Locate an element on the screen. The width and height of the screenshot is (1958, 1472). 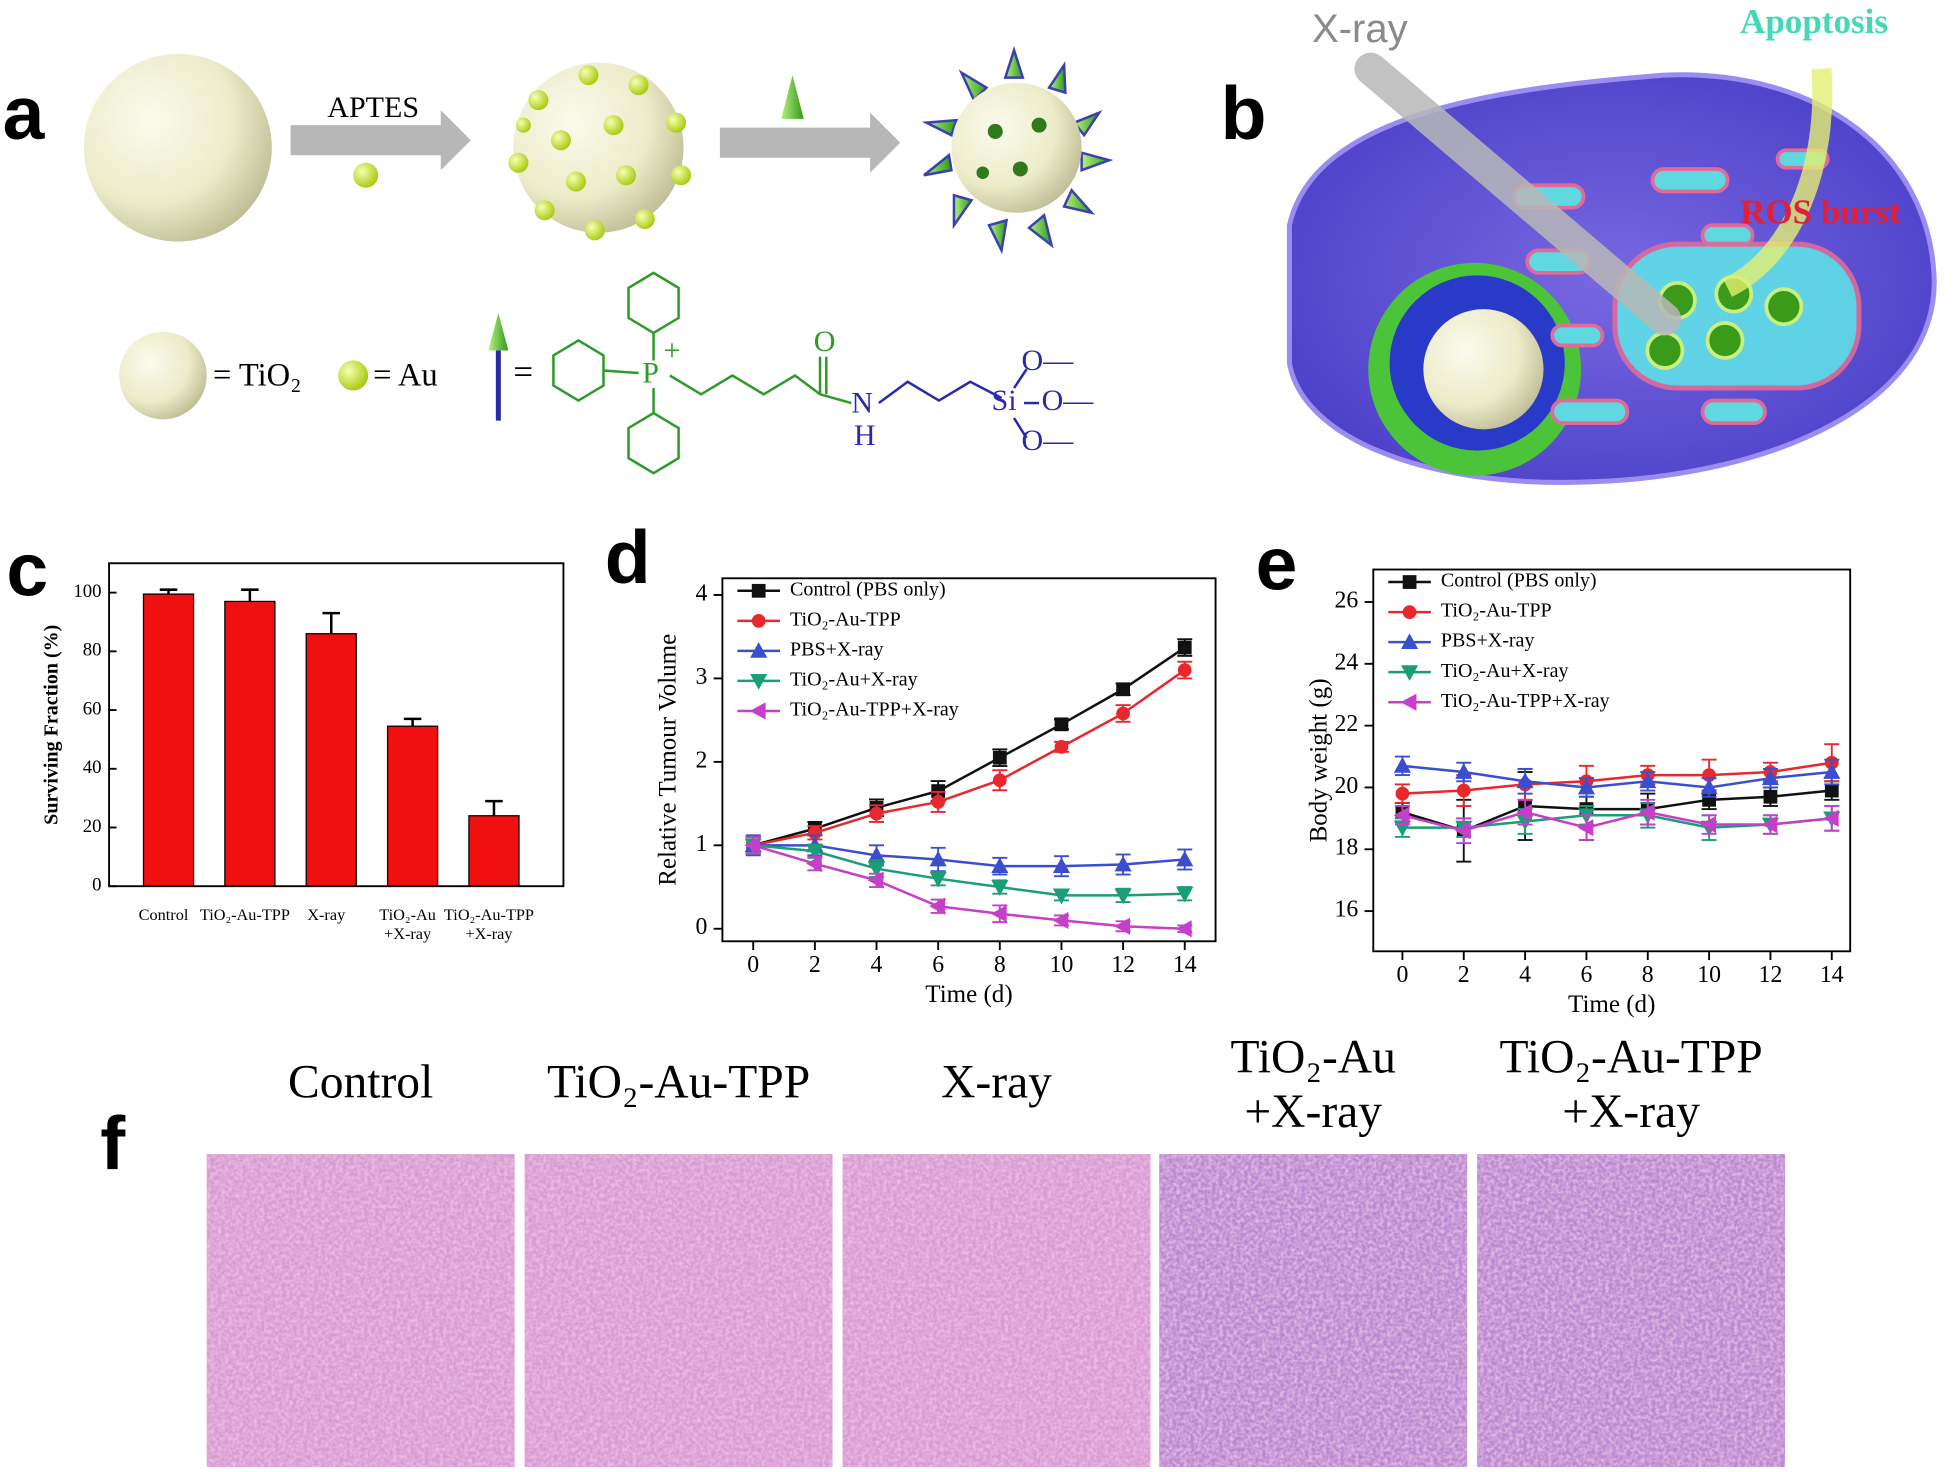
y-axis-label: Body weight (g) is located at coordinates (1318, 760).